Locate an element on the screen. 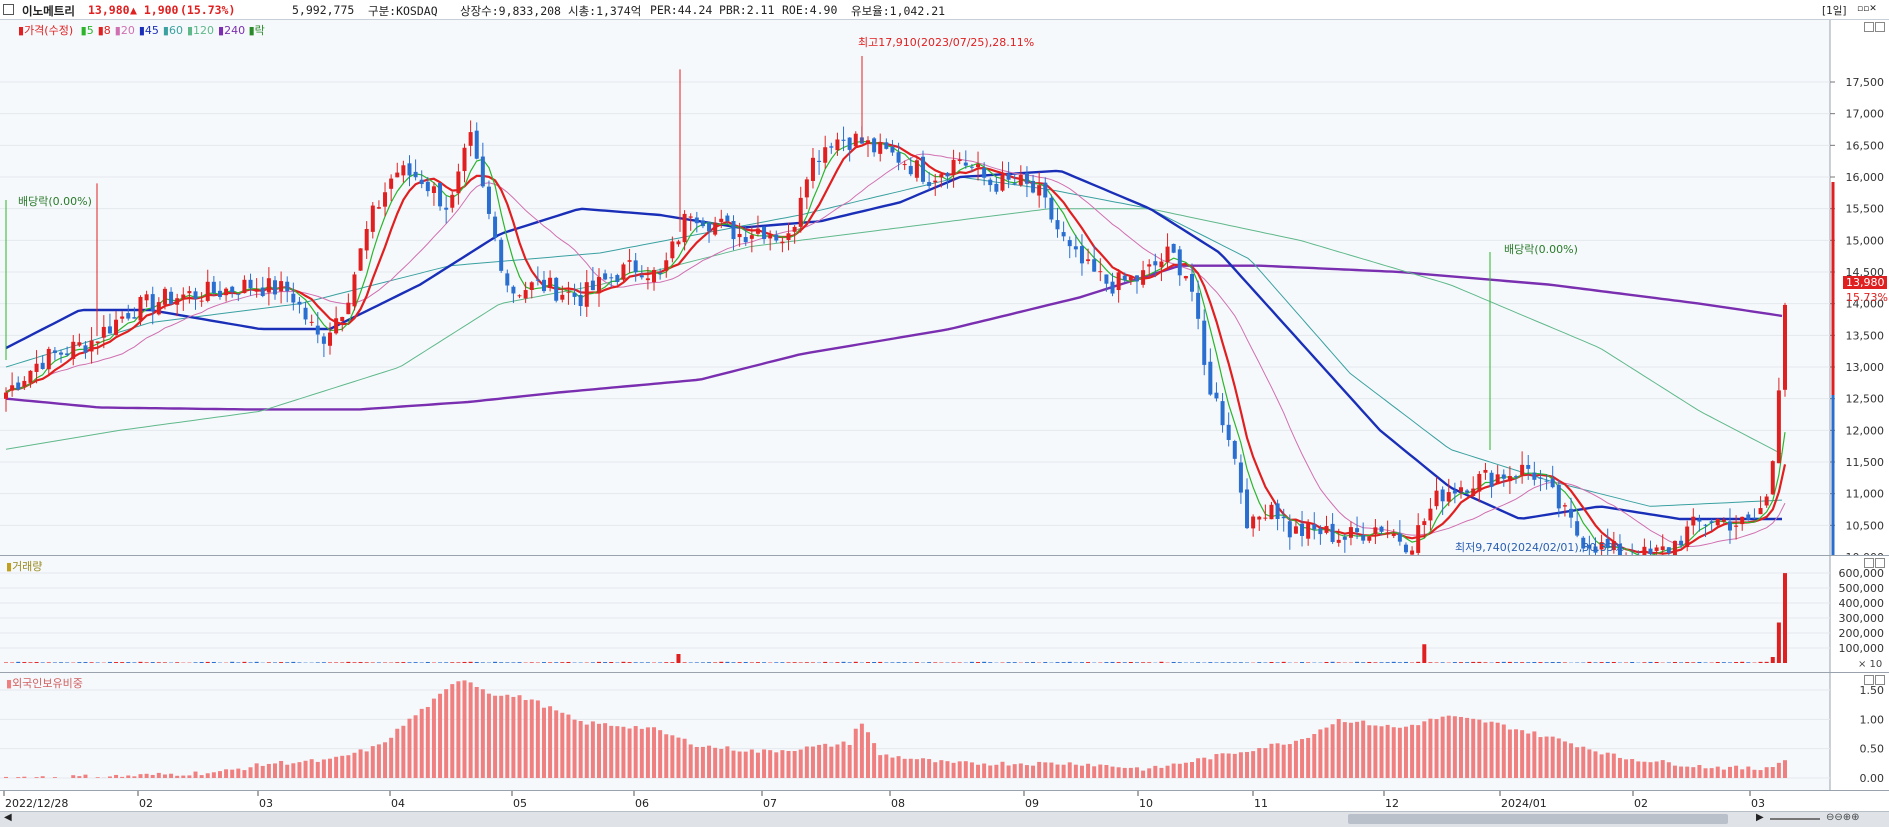  window-control-icons: ▫▫✕ is located at coordinates (1867, 9).